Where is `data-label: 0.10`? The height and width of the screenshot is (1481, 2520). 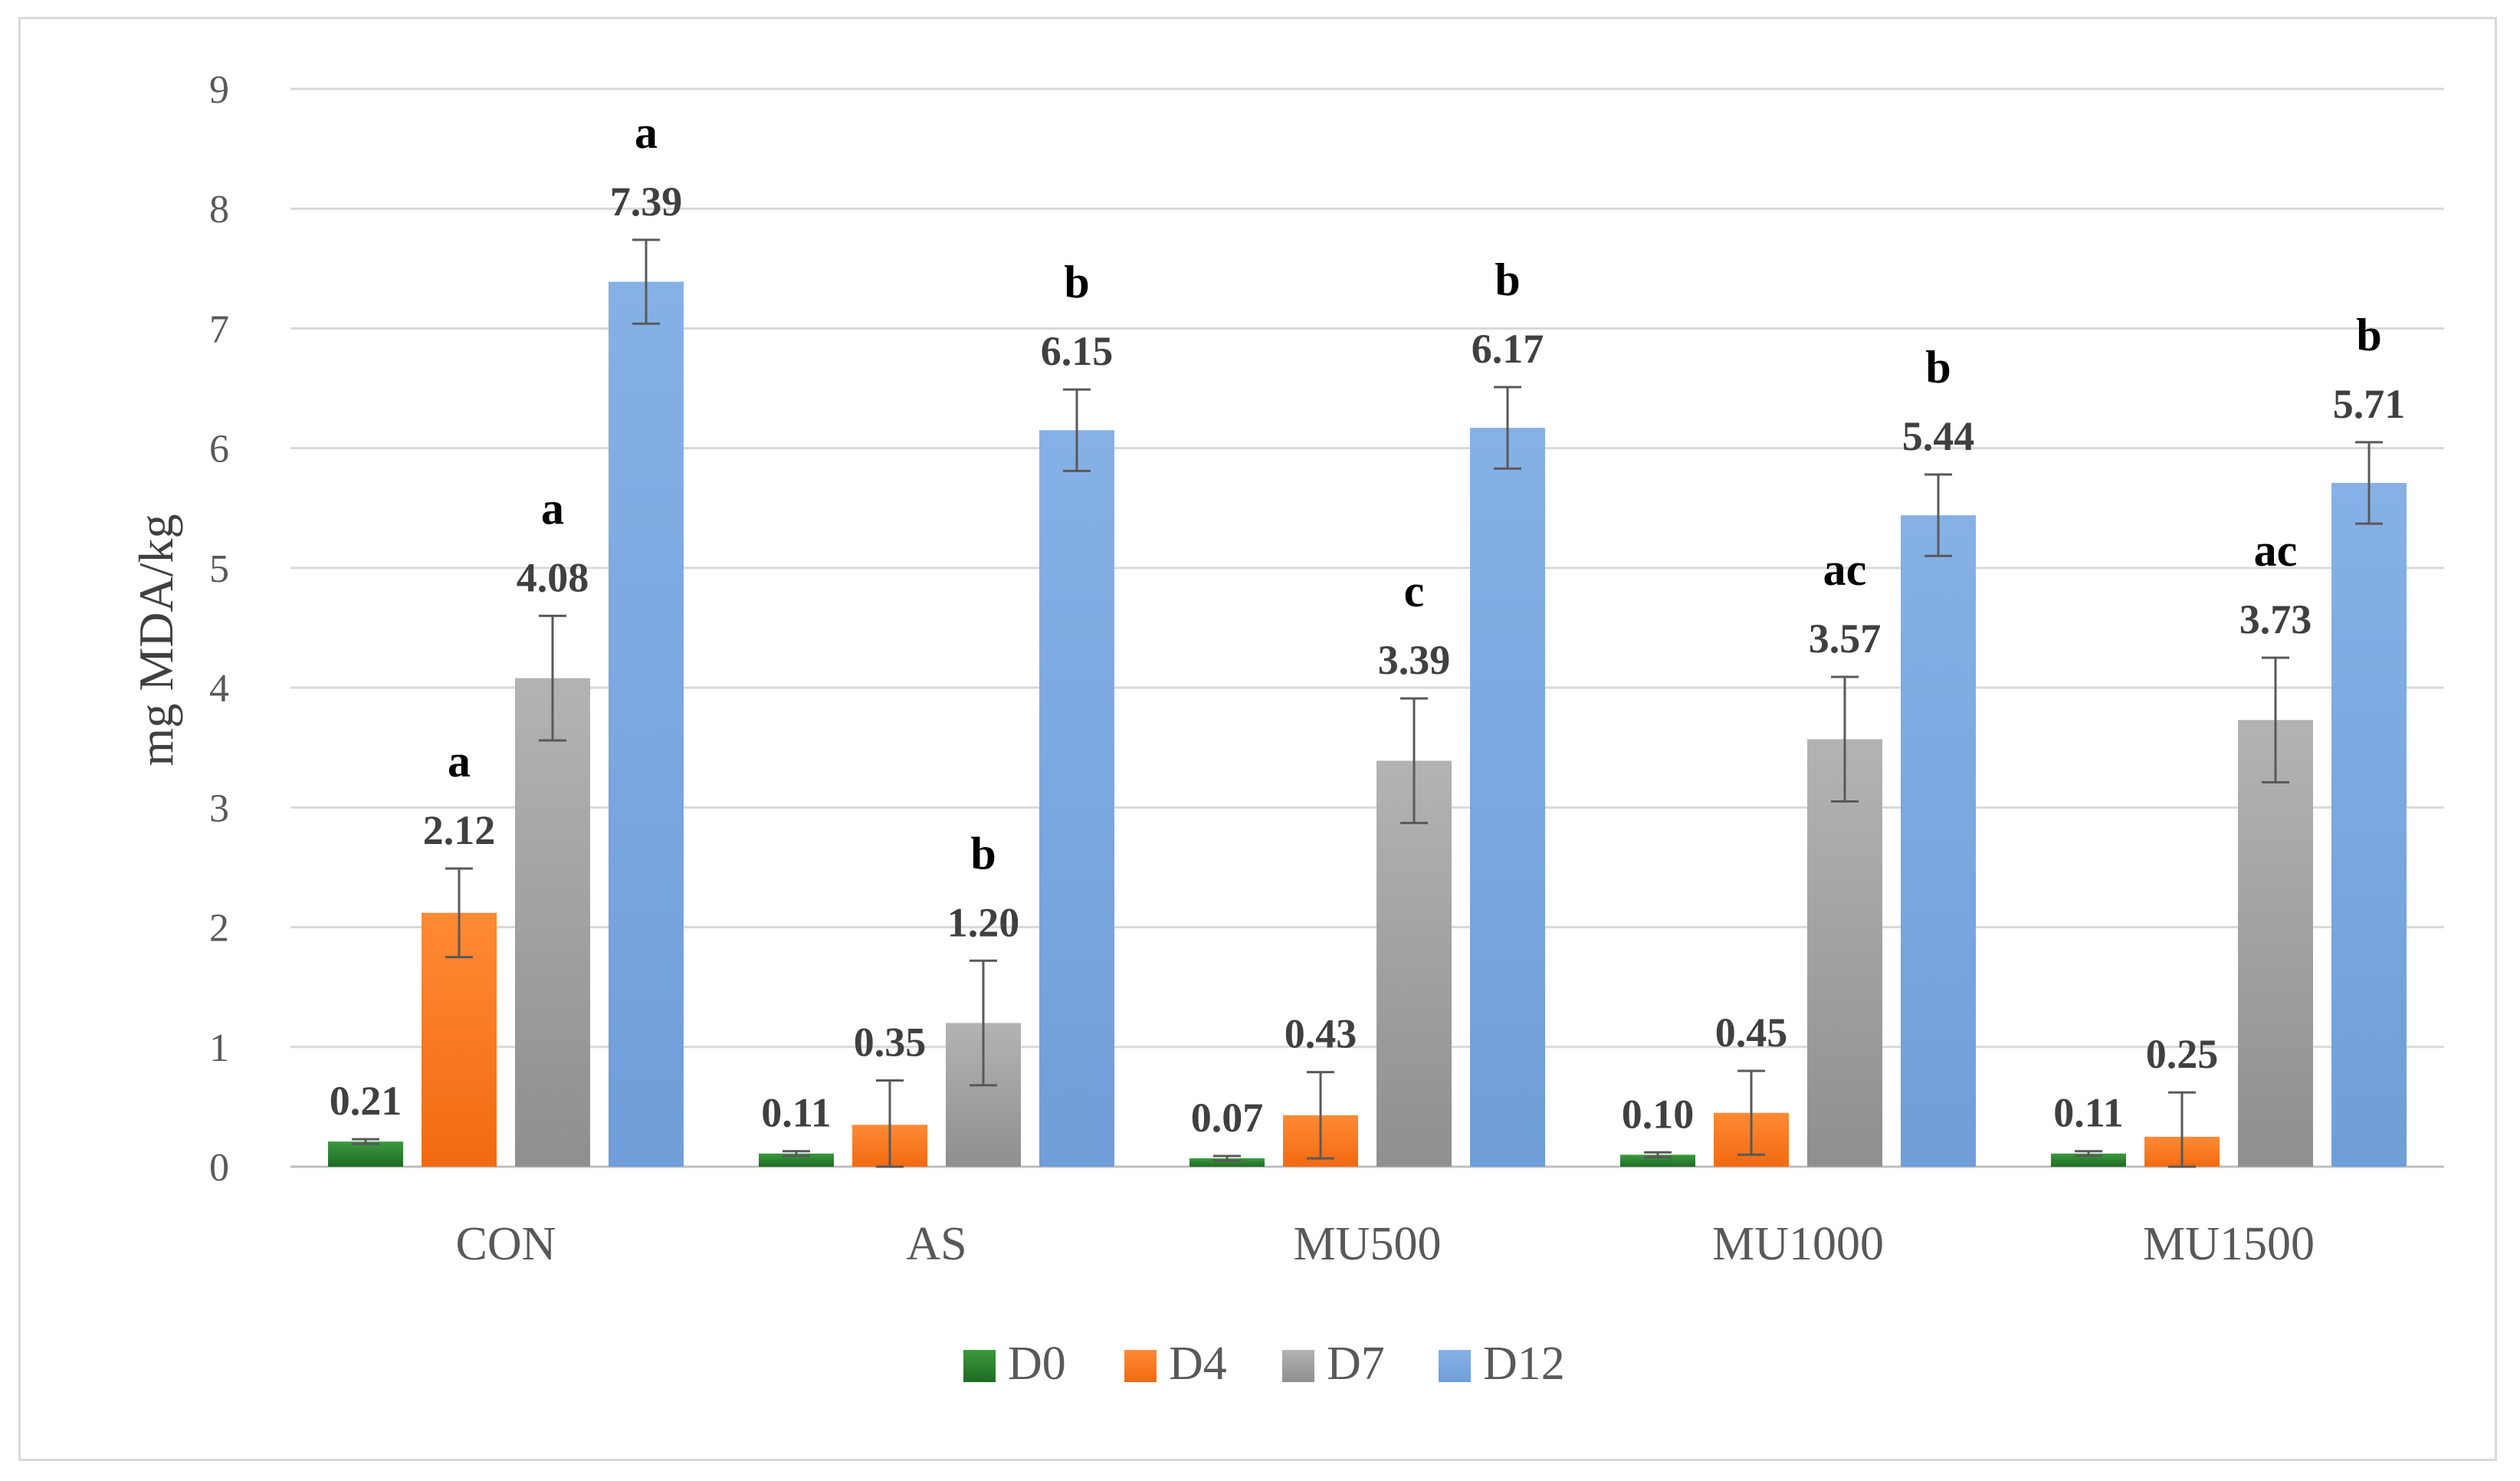
data-label: 0.10 is located at coordinates (1658, 1114).